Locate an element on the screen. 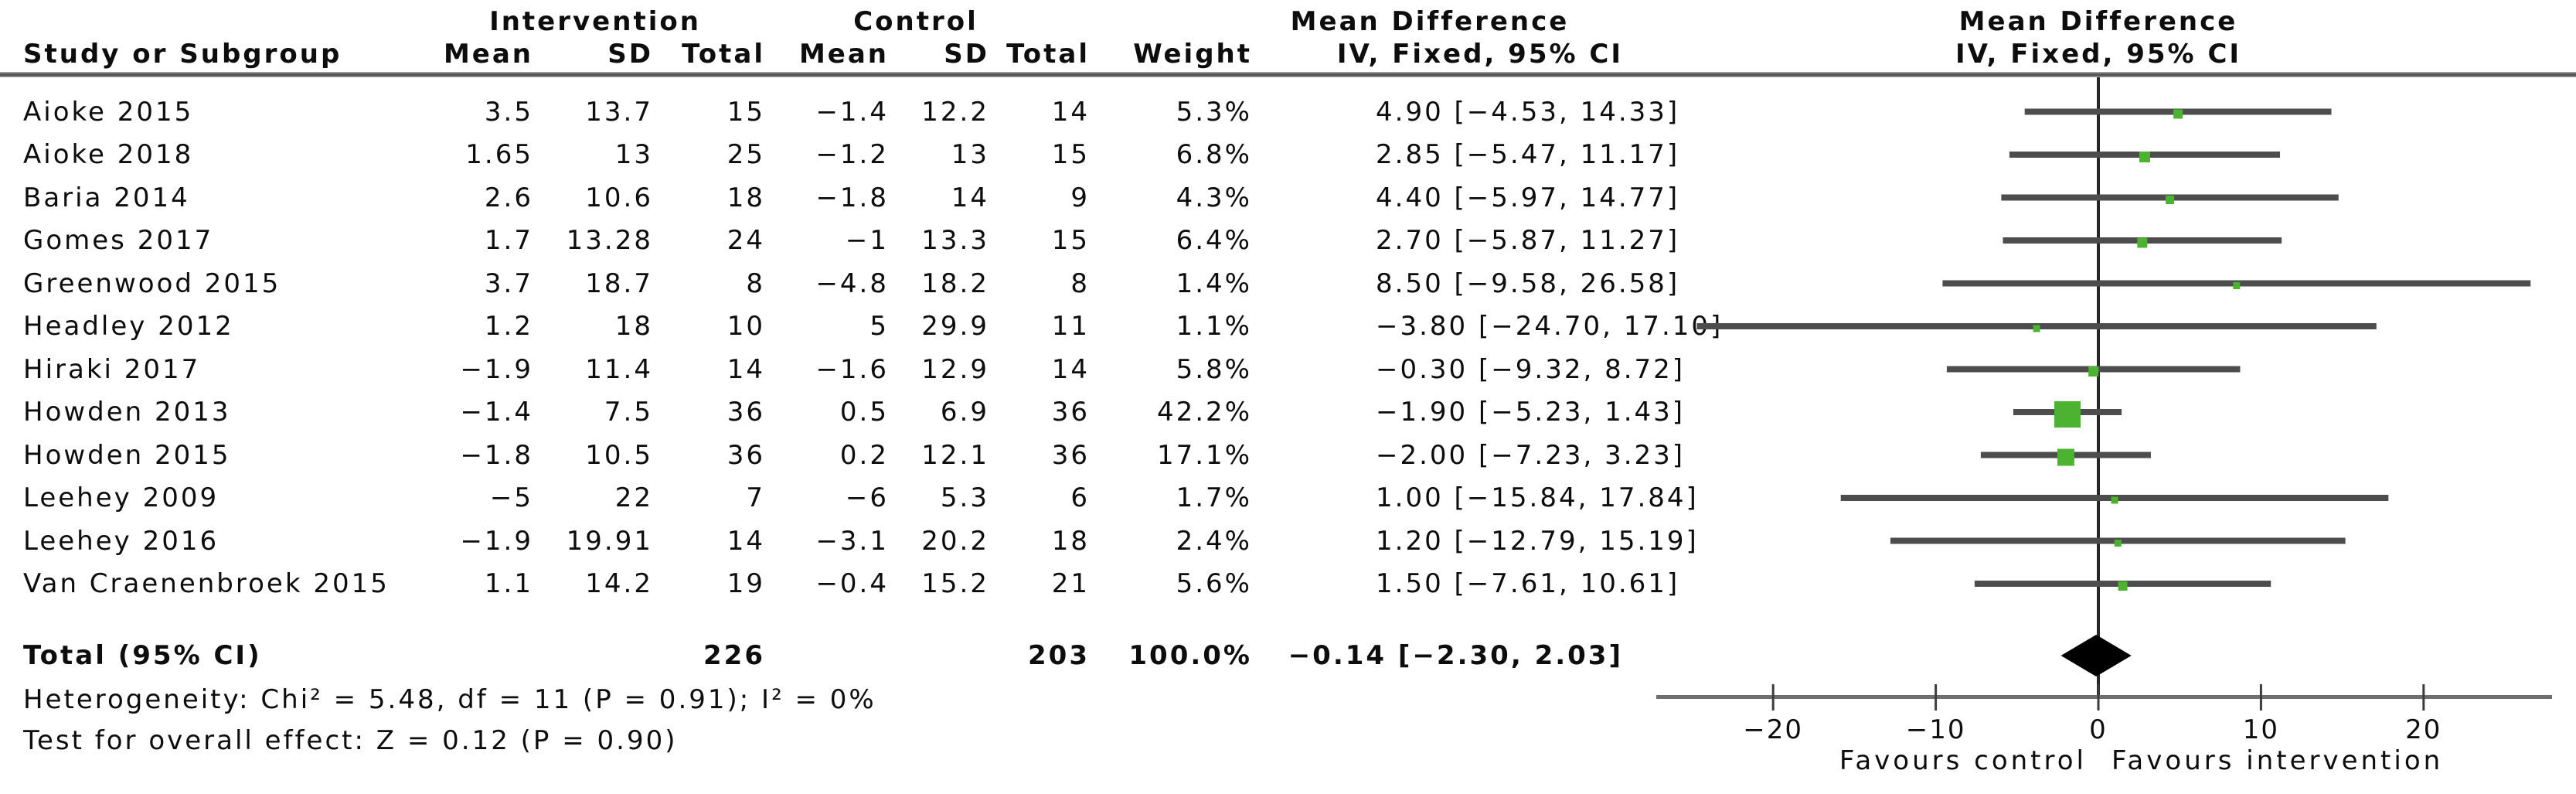 The width and height of the screenshot is (2576, 794). intervention-mean-cell: −1.9 is located at coordinates (497, 369).